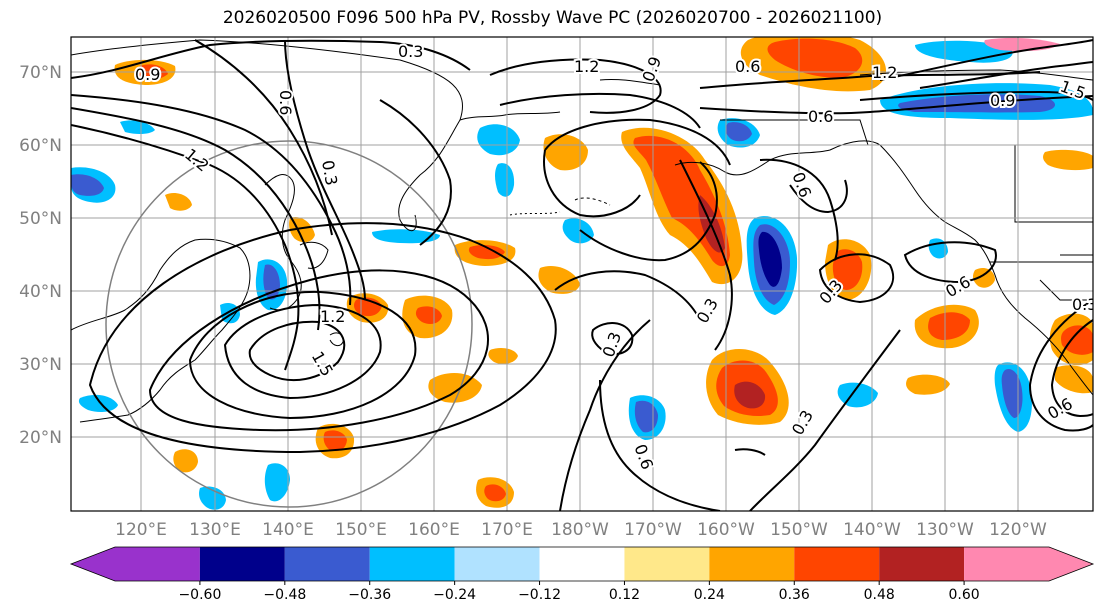 The width and height of the screenshot is (1105, 604). I want to click on lat-label: 70°N, so click(40, 73).